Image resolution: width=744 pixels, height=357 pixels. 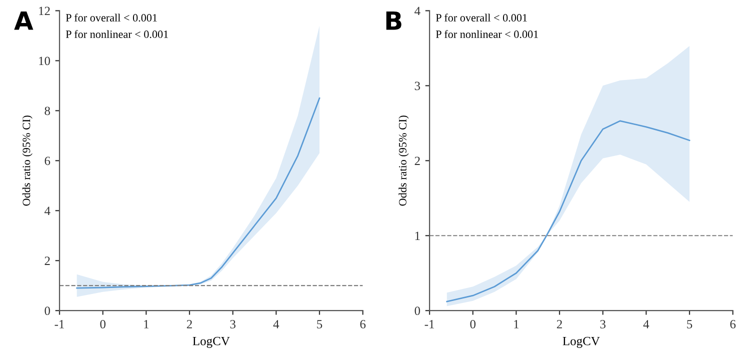 What do you see at coordinates (44, 61) in the screenshot?
I see `y-tick-label: 10` at bounding box center [44, 61].